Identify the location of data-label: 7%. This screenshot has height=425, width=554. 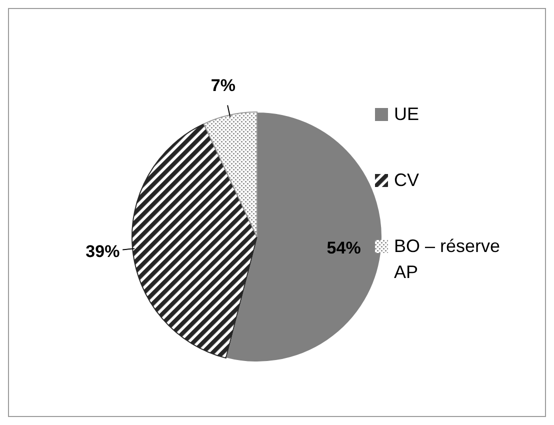
(223, 86).